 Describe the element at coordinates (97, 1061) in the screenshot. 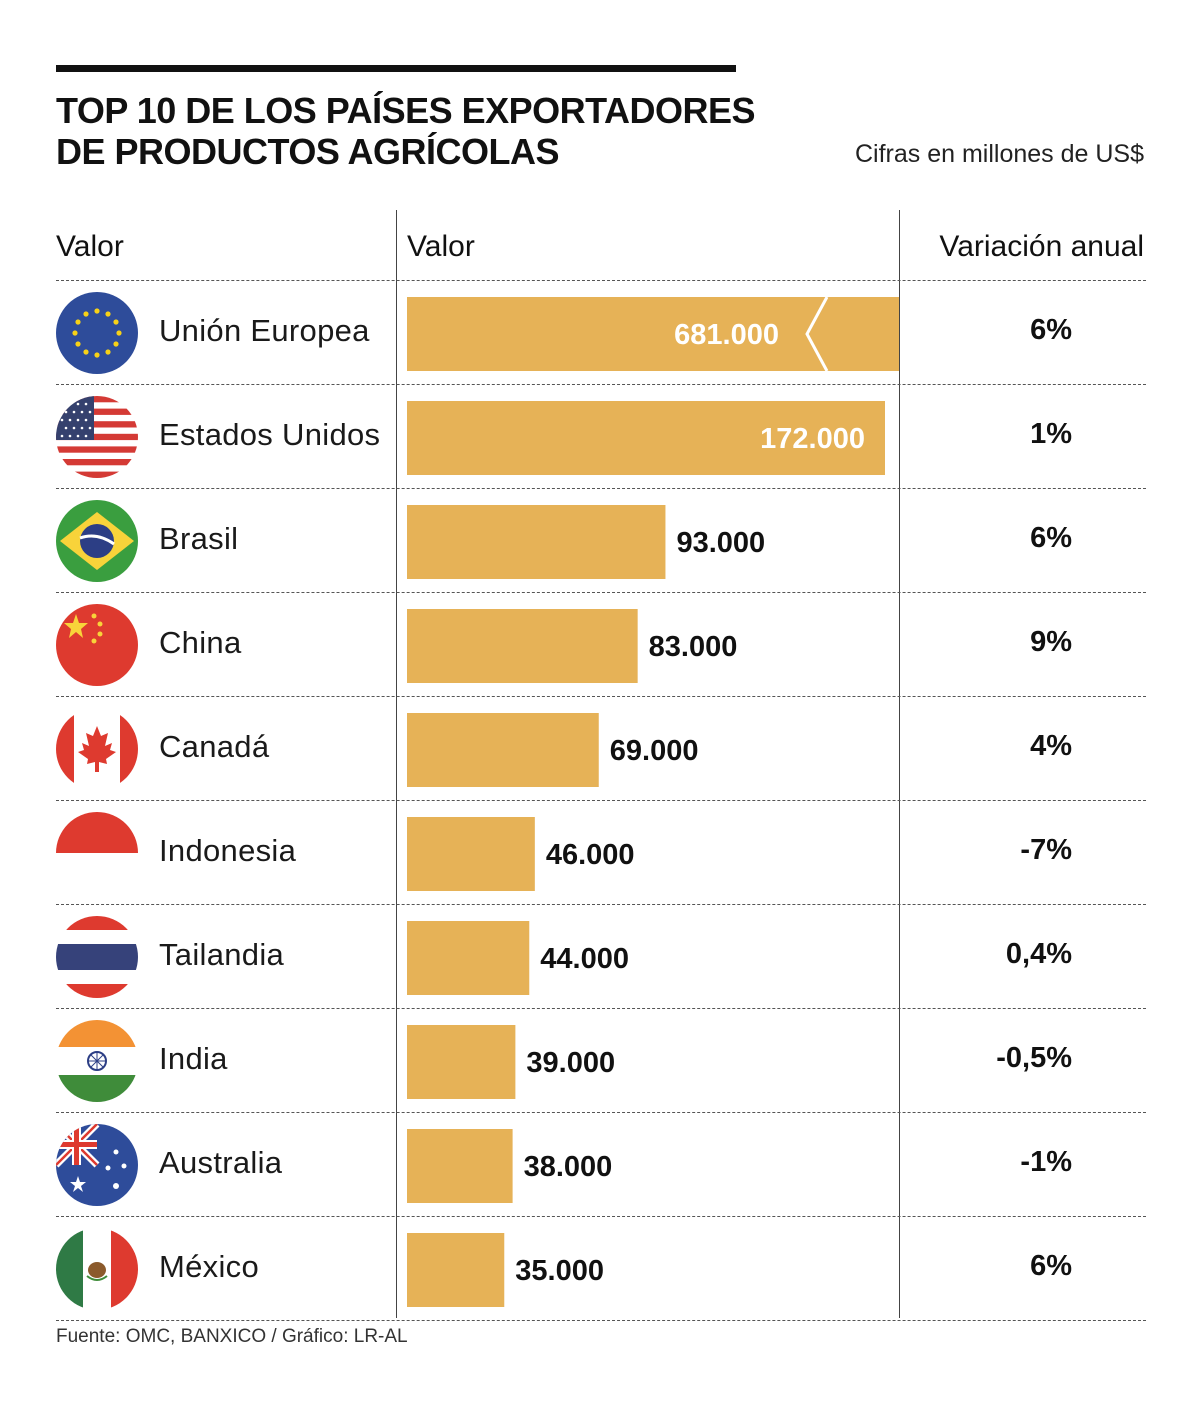

I see `india-flag-icon` at that location.